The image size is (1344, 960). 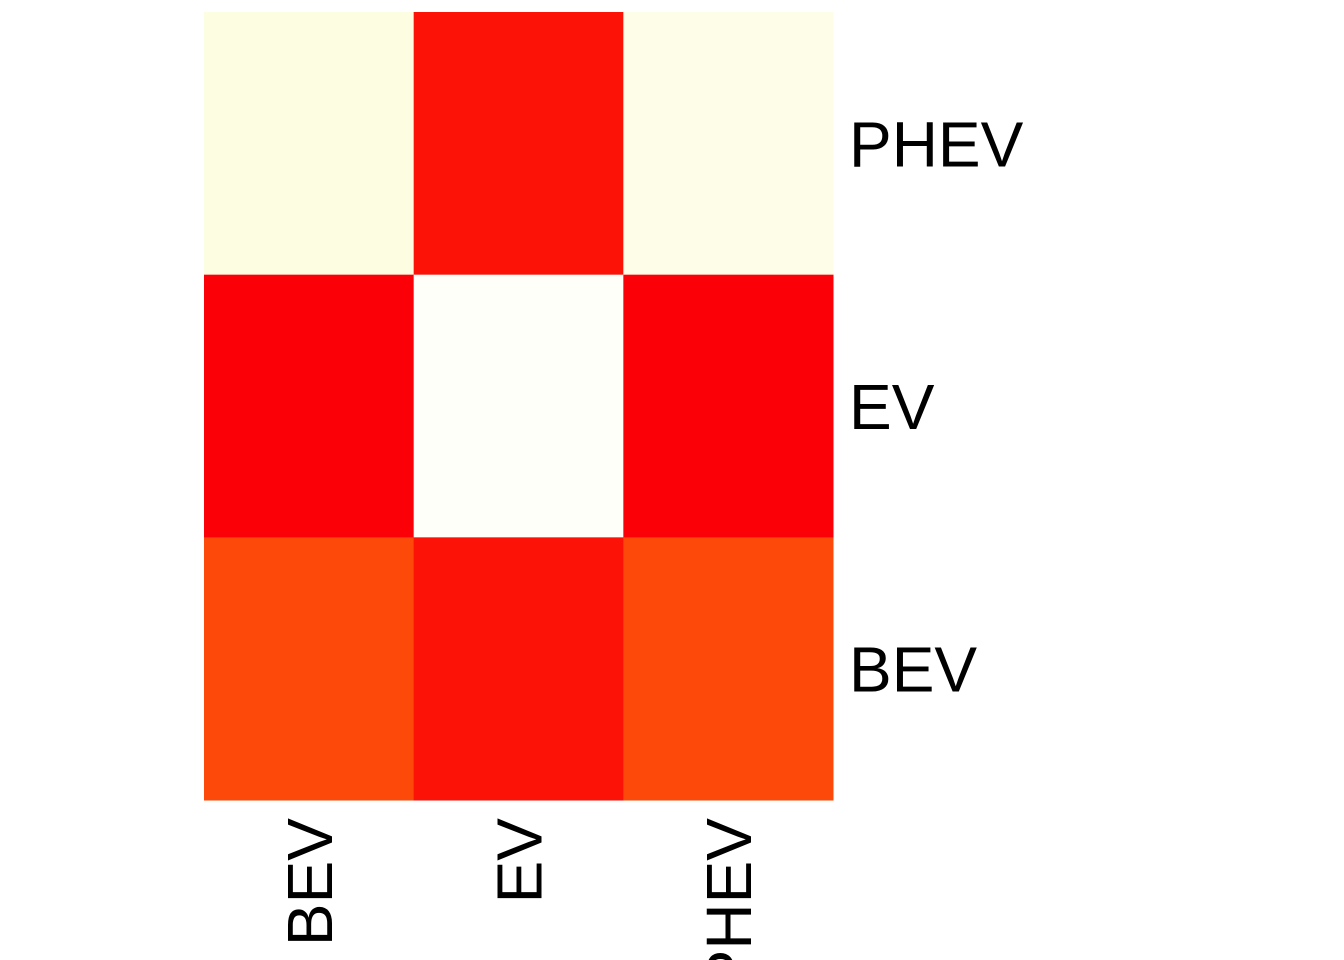 I want to click on y-axis-tick-labels: PHEV EV BEV, so click(x=936, y=406).